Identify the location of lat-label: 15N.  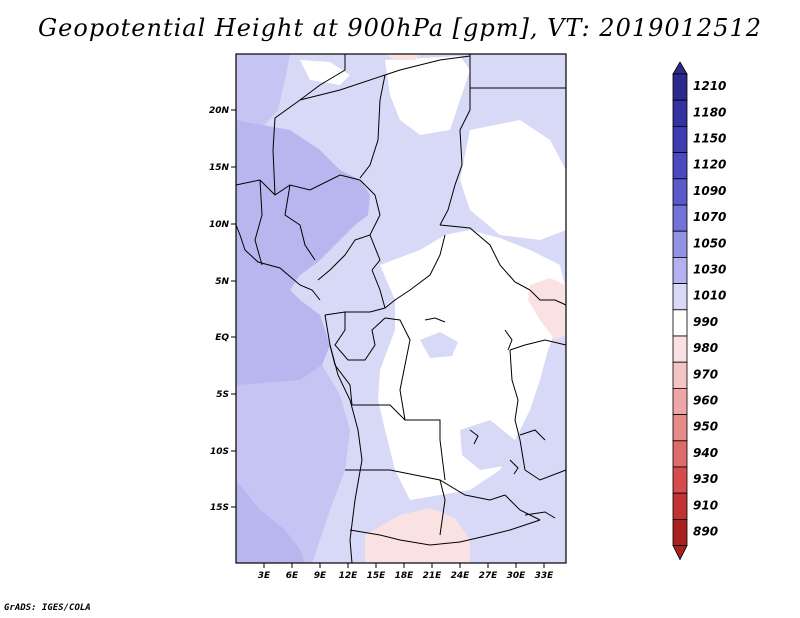
(219, 168).